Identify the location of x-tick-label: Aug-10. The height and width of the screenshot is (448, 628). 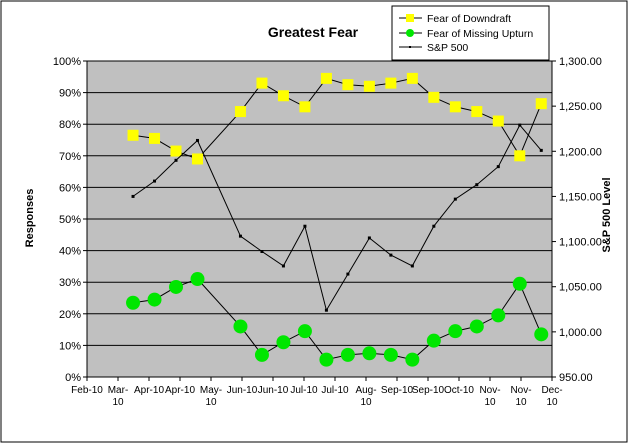
(365, 396).